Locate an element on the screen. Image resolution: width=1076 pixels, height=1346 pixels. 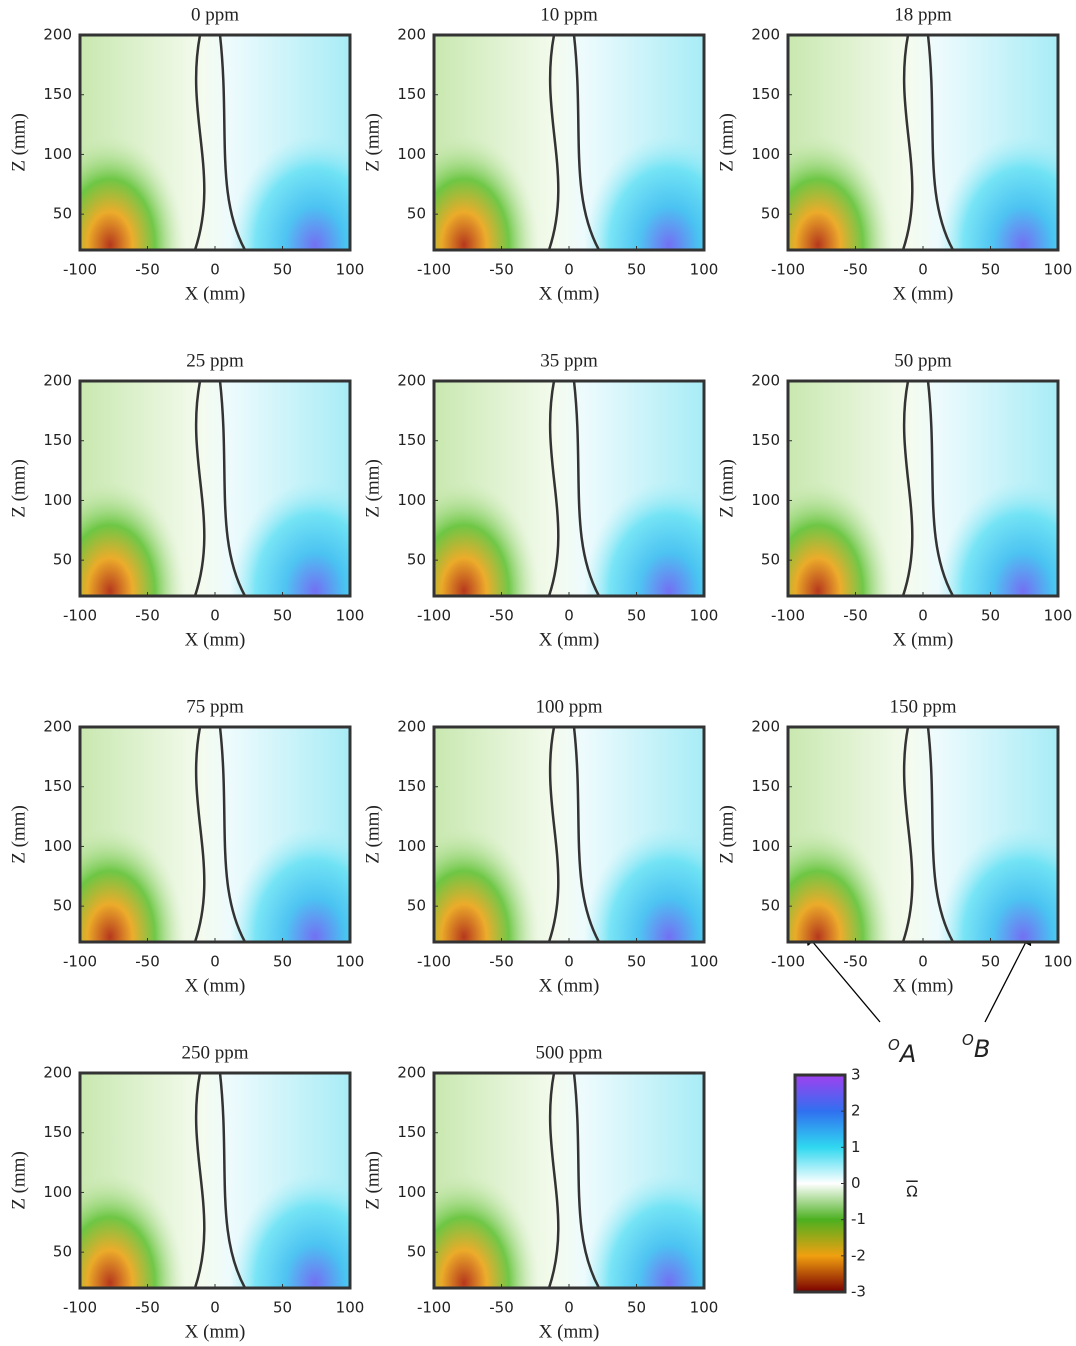
colorbar-tick-label: 0 is located at coordinates (856, 1183).